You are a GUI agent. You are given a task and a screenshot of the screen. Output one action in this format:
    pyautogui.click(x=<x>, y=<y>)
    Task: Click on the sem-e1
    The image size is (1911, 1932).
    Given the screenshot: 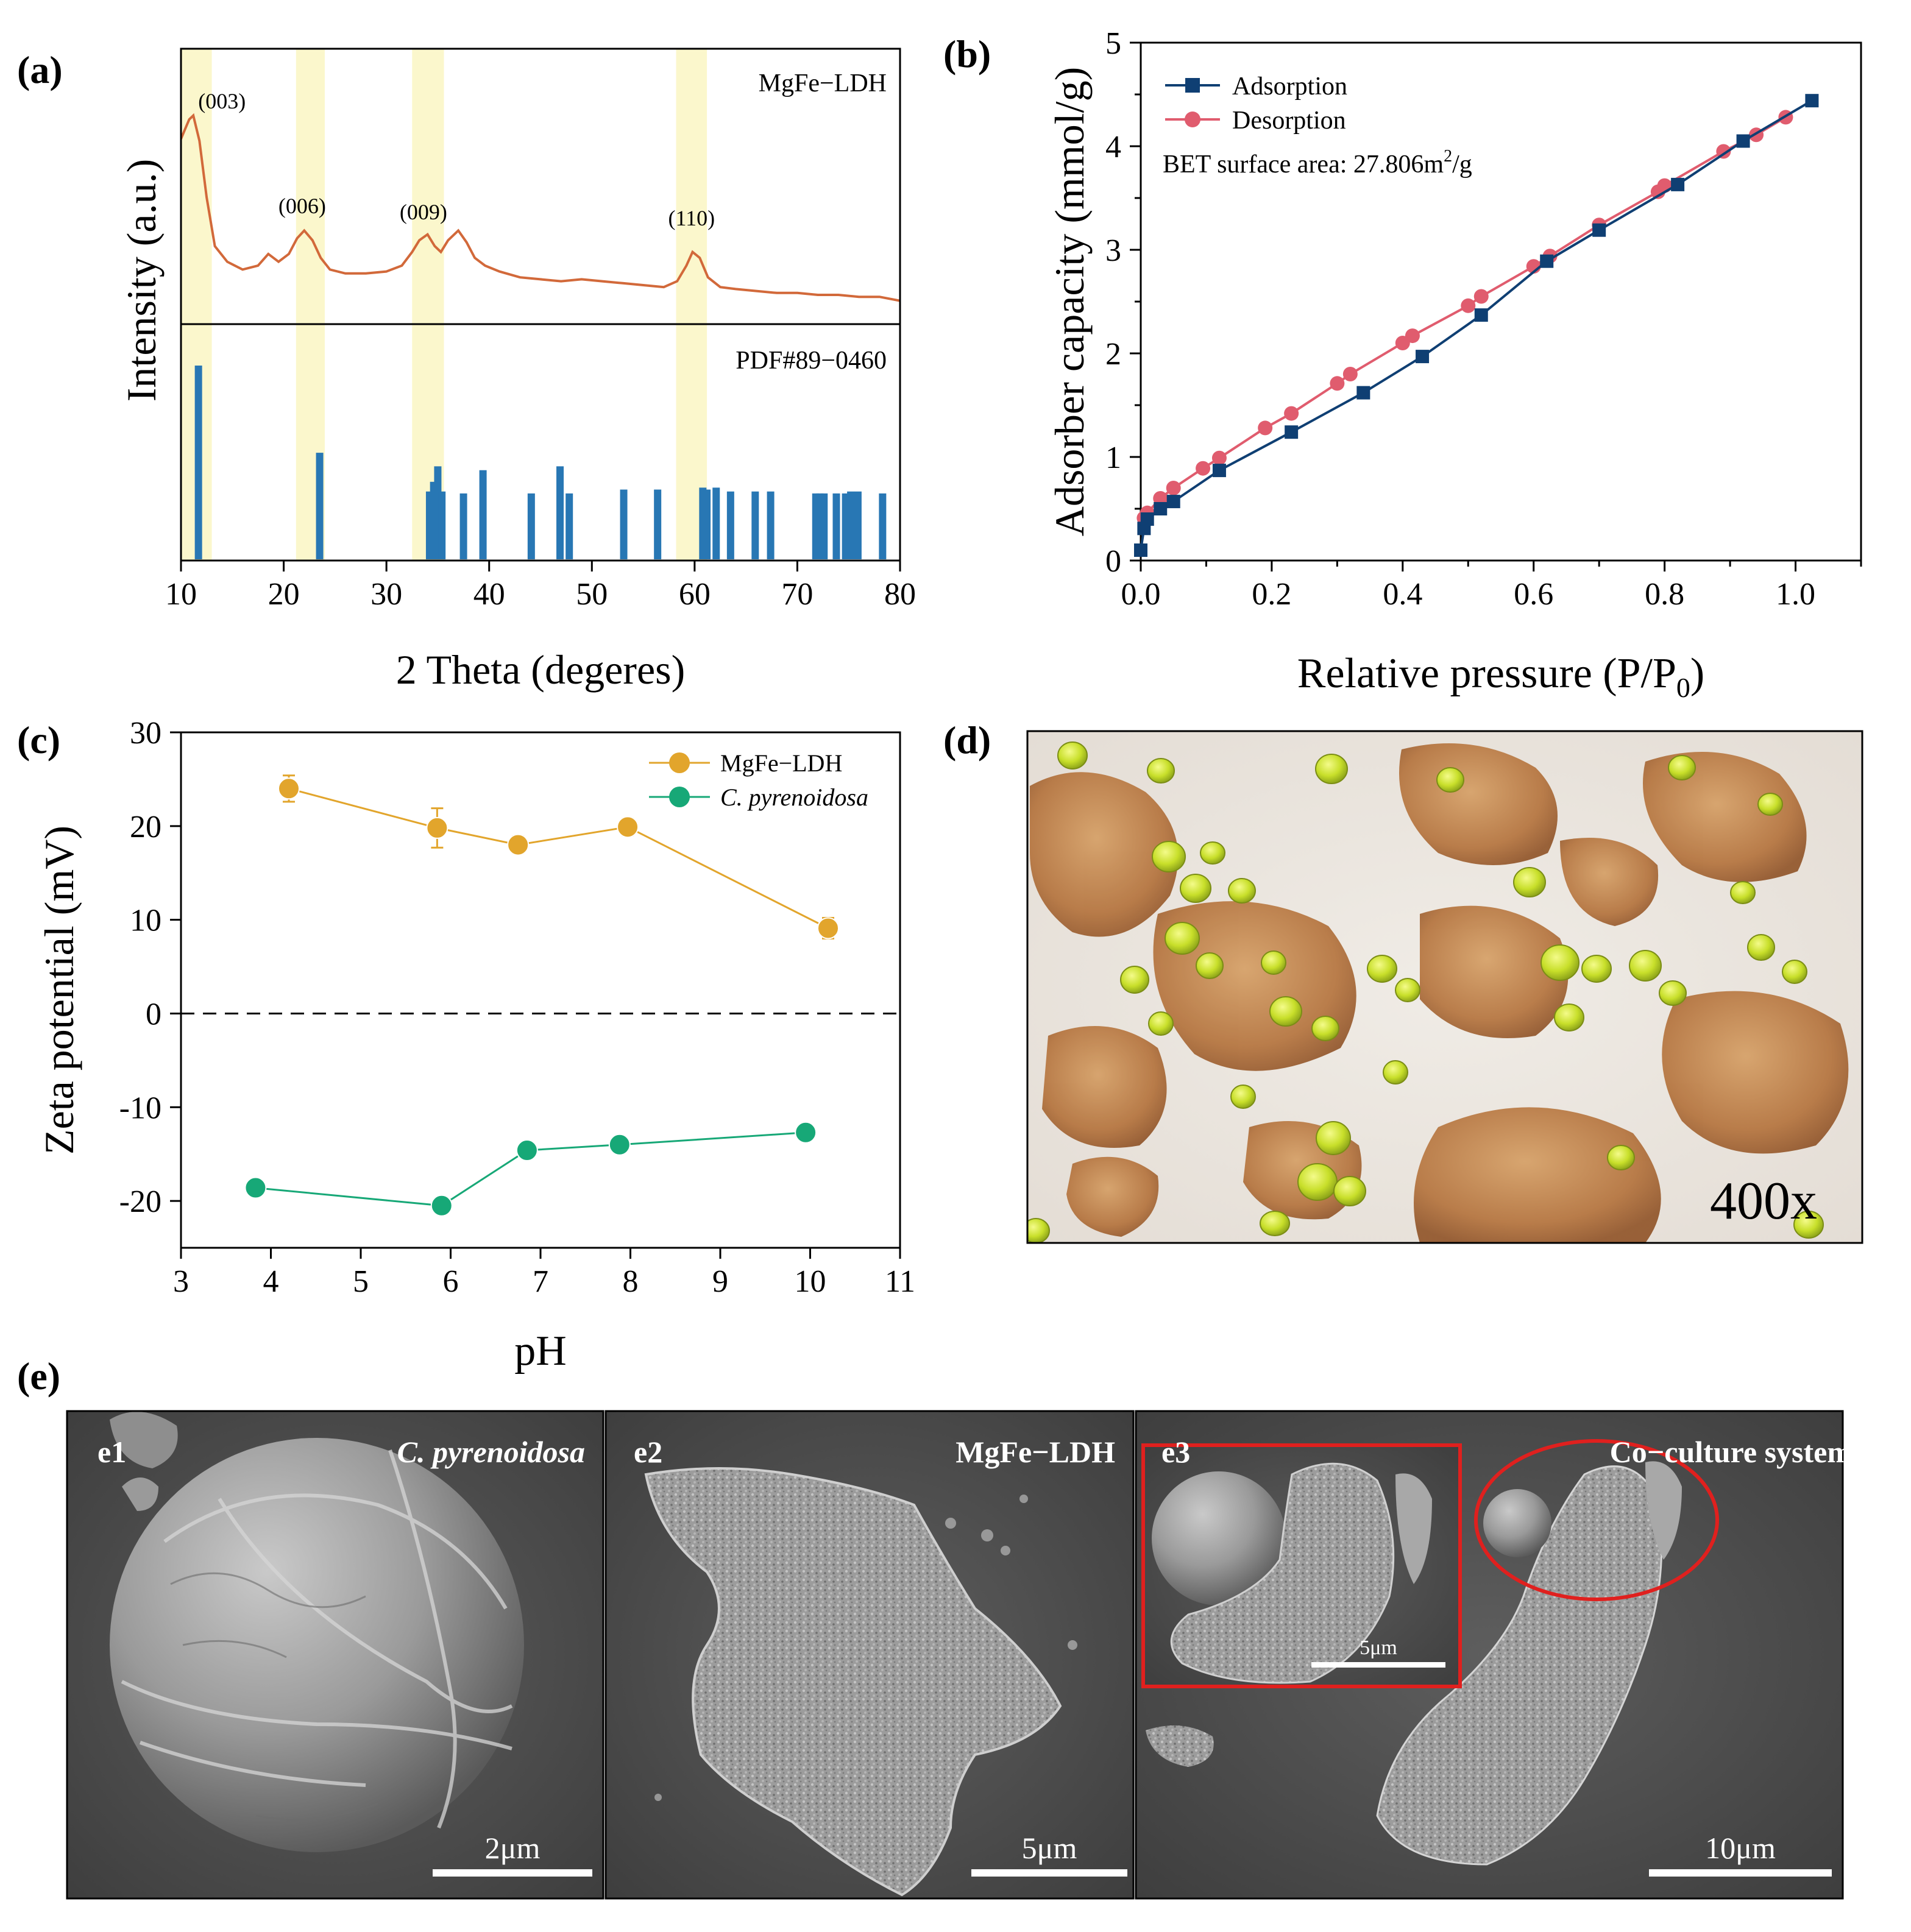 What is the action you would take?
    pyautogui.click(x=335, y=1654)
    